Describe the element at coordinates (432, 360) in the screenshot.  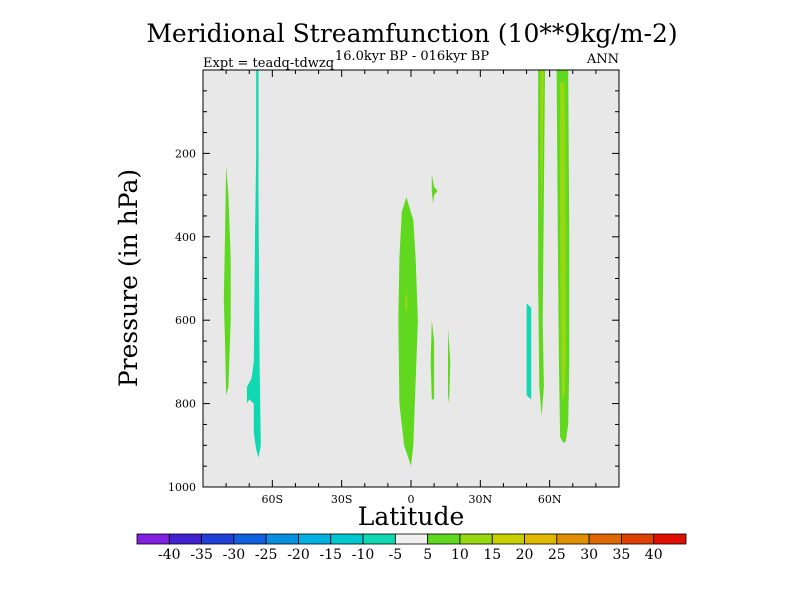
I see `contour-region-nh-tropics-positive-a` at that location.